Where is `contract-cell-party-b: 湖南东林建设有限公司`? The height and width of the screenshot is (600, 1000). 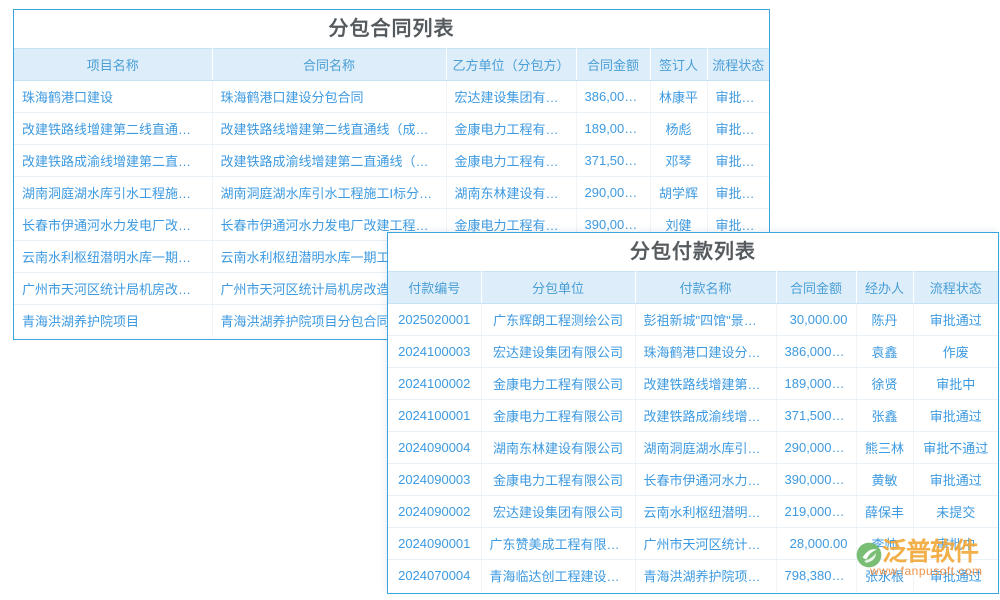
contract-cell-party-b: 湖南东林建设有限公司 is located at coordinates (511, 192).